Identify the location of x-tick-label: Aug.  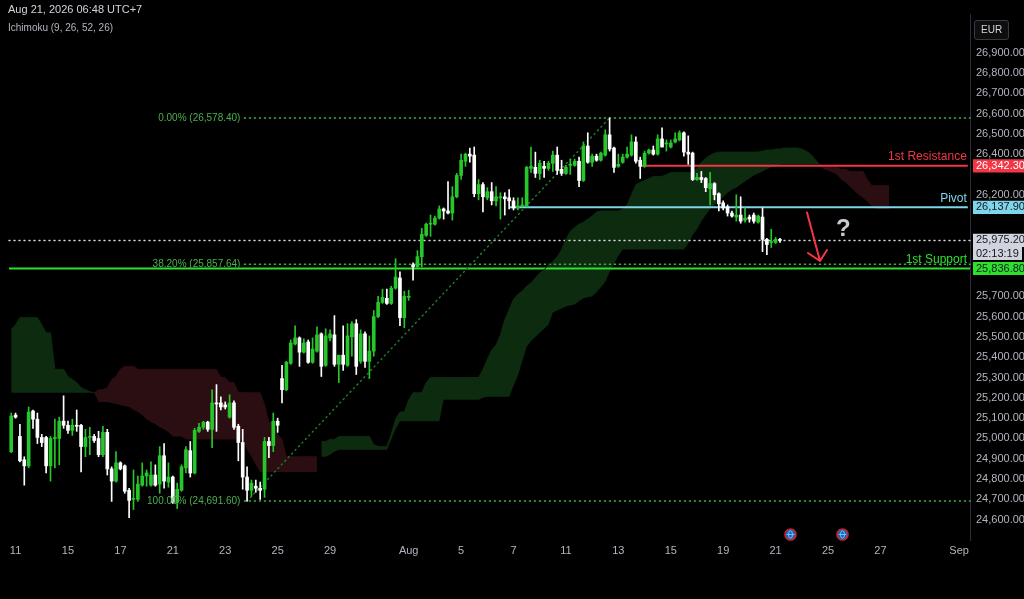
(408, 549).